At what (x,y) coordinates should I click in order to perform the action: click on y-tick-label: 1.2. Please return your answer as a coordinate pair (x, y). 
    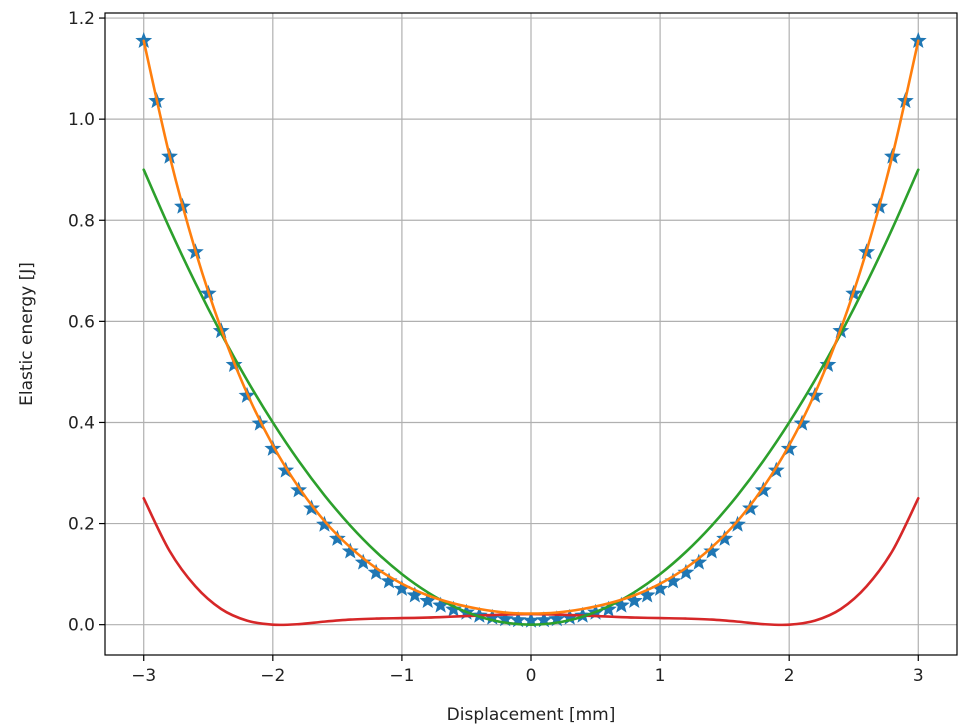
    Looking at the image, I should click on (81, 19).